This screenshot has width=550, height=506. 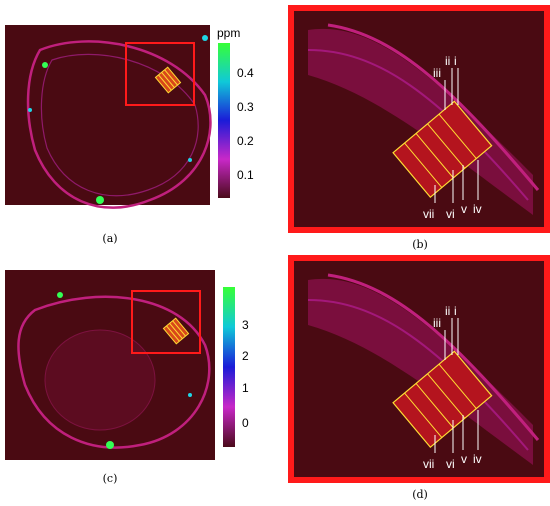 I want to click on colorbar-bottom-tick-2: 1, so click(x=245, y=388).